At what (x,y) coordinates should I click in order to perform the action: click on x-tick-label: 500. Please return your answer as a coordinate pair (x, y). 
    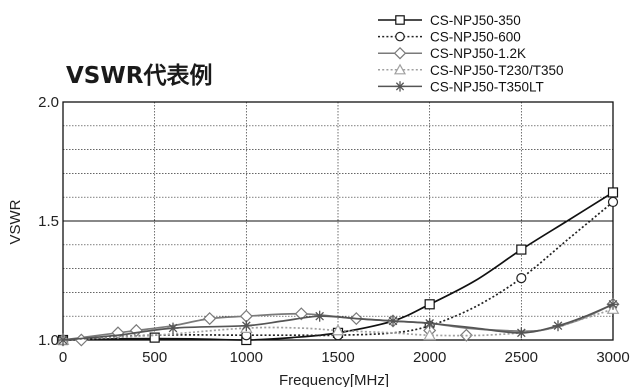
    Looking at the image, I should click on (154, 357).